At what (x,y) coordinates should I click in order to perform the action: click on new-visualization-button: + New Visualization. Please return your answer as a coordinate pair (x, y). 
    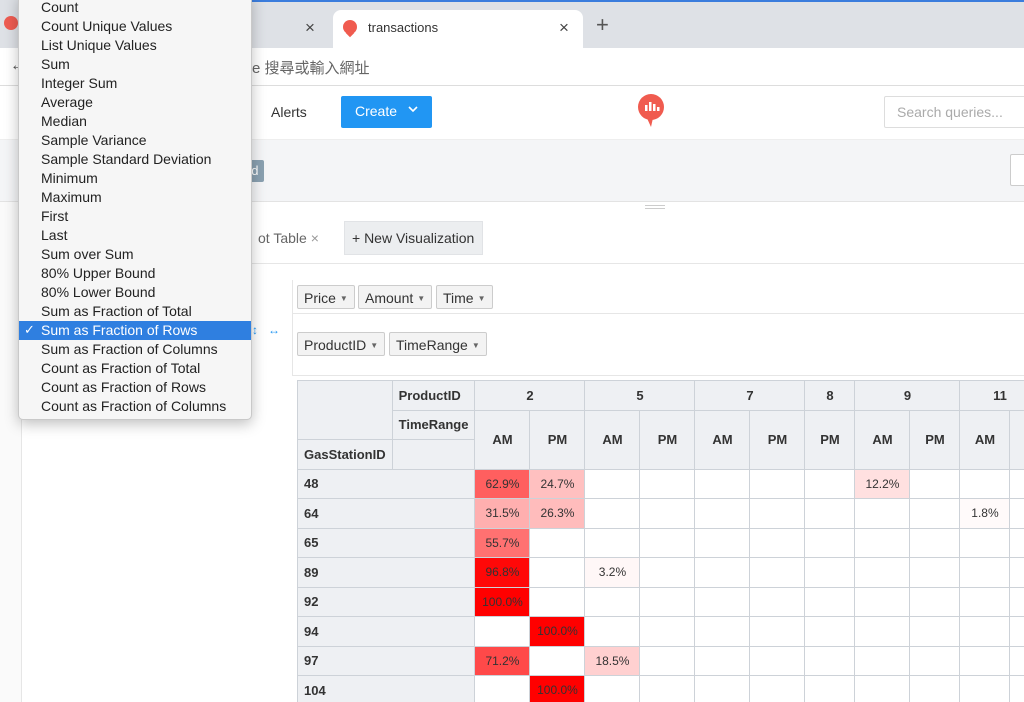
    Looking at the image, I should click on (414, 238).